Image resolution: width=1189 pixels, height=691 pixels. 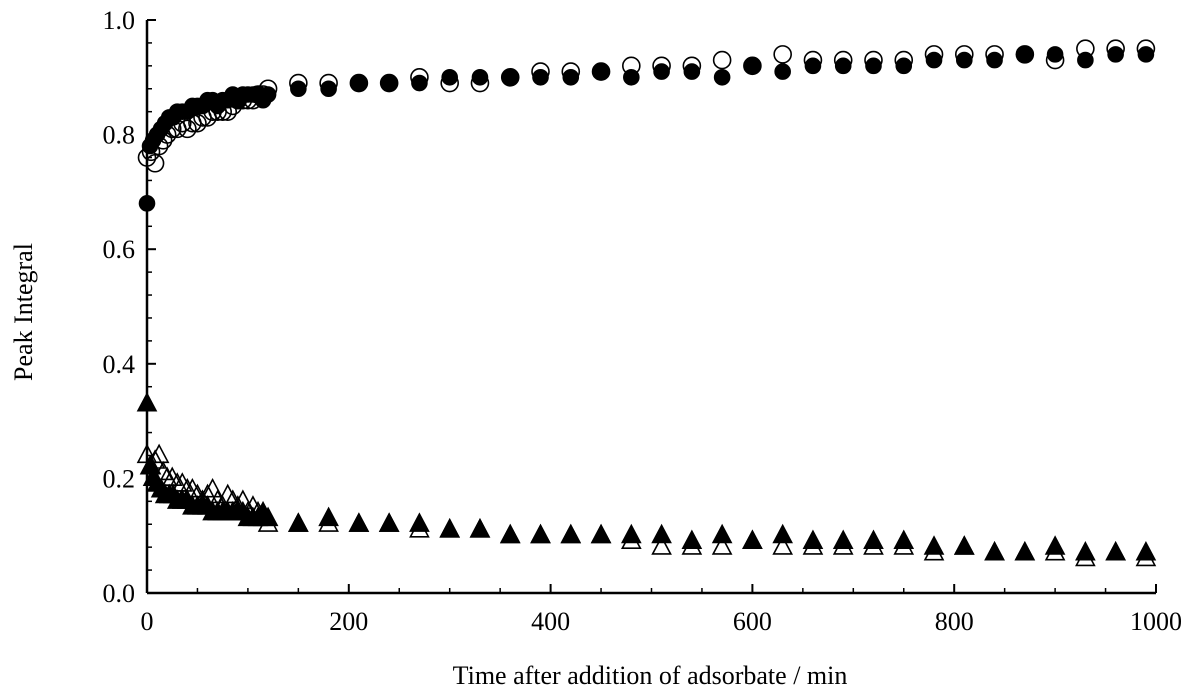 I want to click on x-tick-label: 800, so click(x=954, y=621).